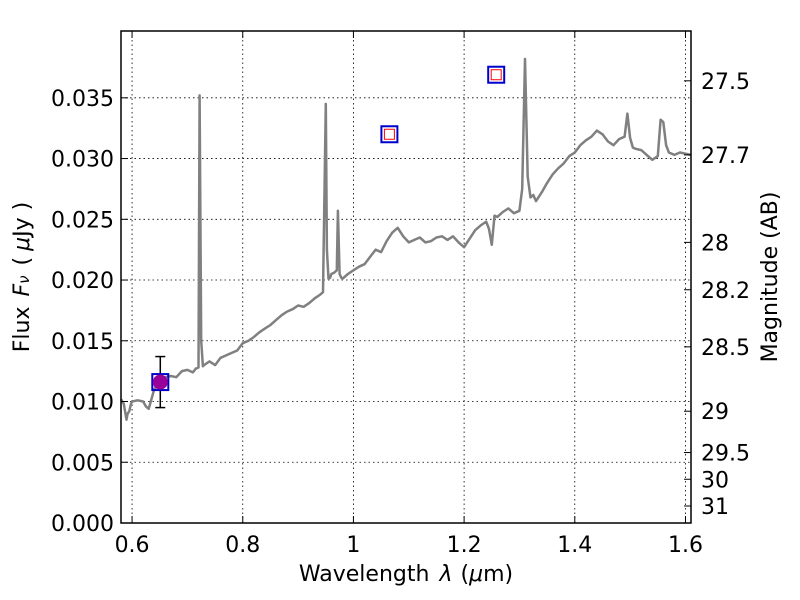  I want to click on y2-tick-label: 29.5, so click(725, 454).